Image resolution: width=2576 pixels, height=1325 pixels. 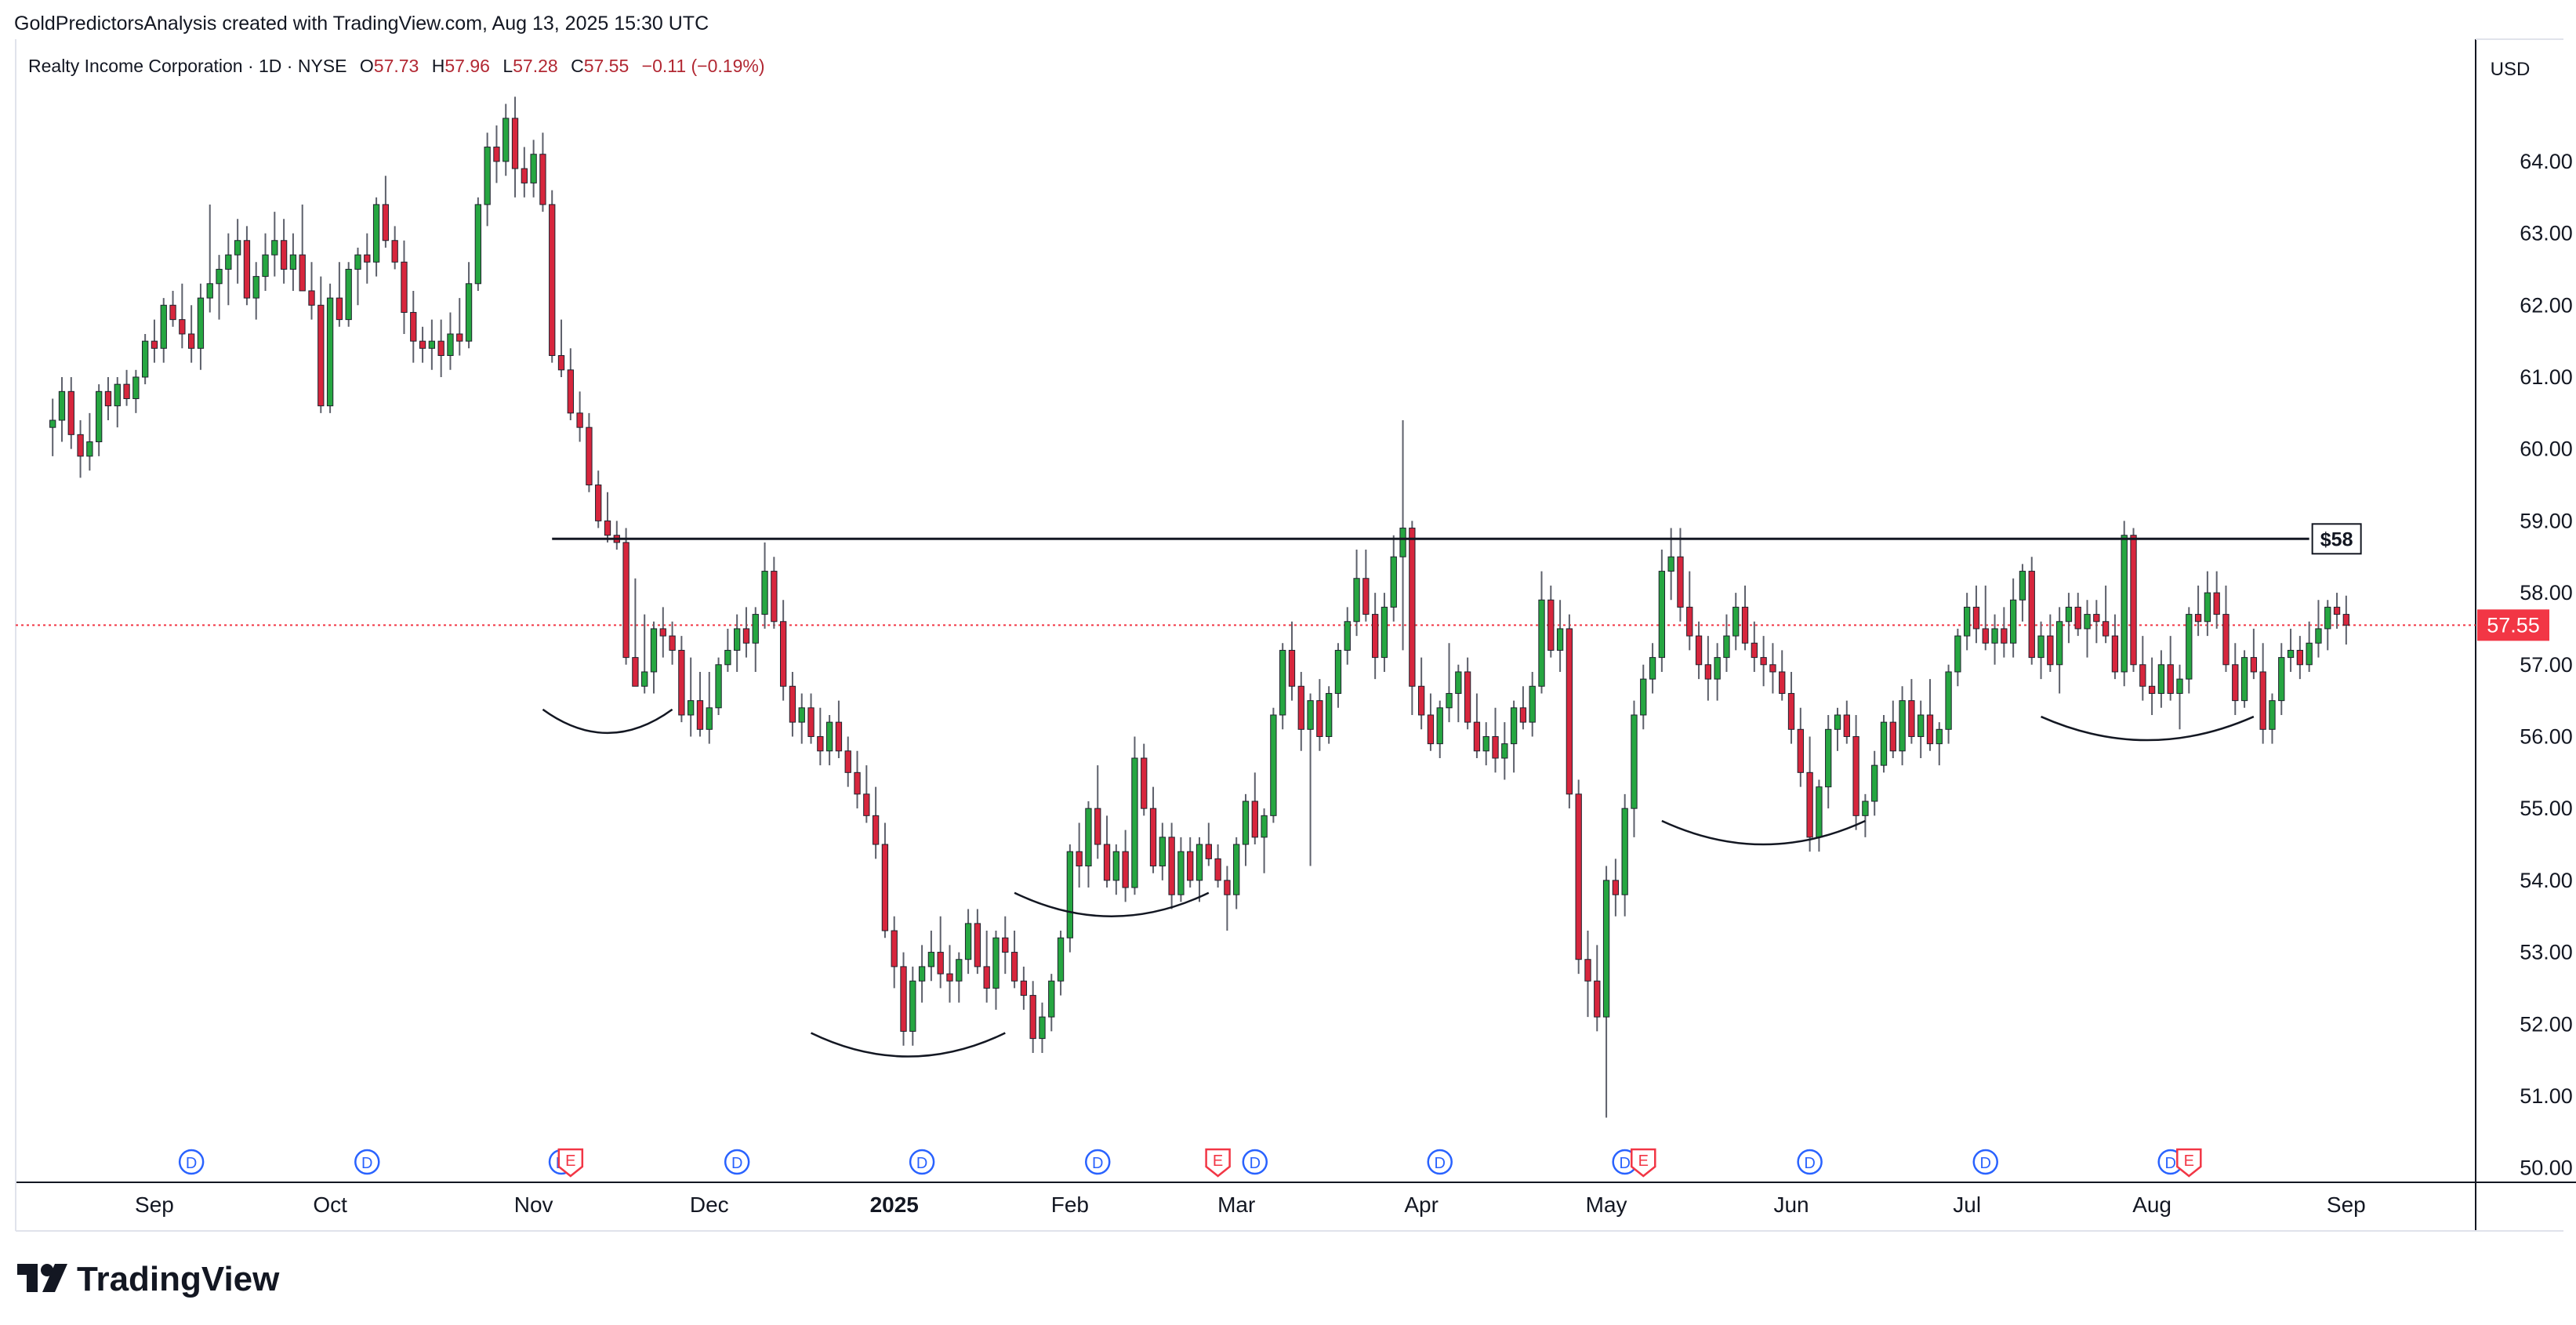 What do you see at coordinates (894, 1204) in the screenshot?
I see `time-tick-label: 2025` at bounding box center [894, 1204].